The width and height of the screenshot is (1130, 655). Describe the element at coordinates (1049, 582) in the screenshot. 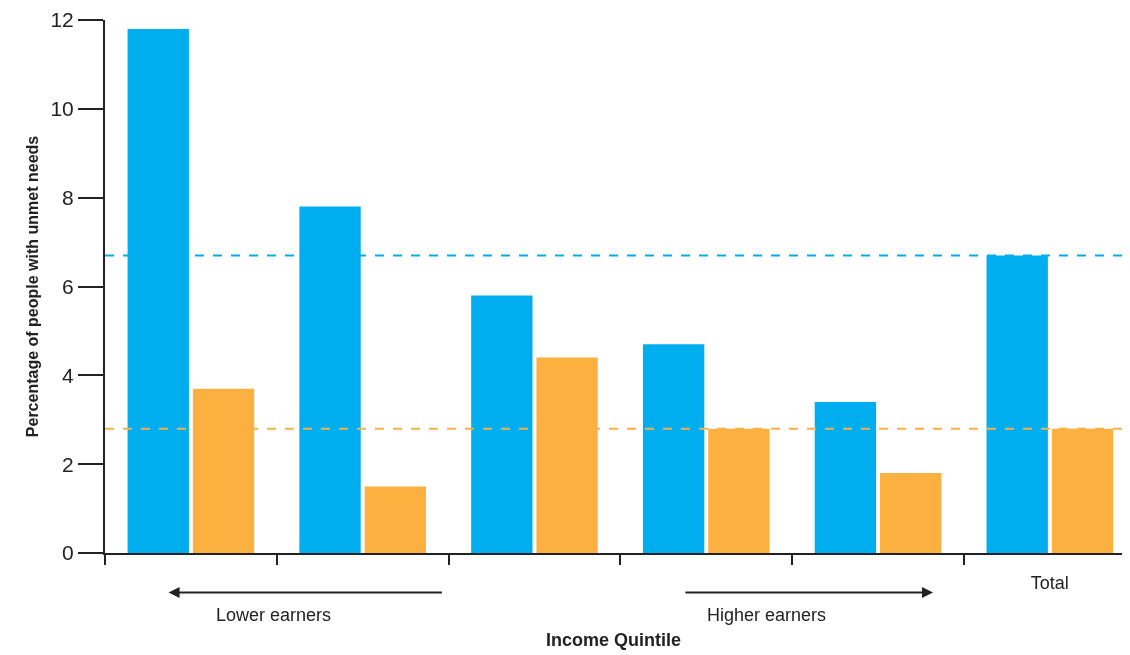

I see `x-tick-label: Total` at that location.